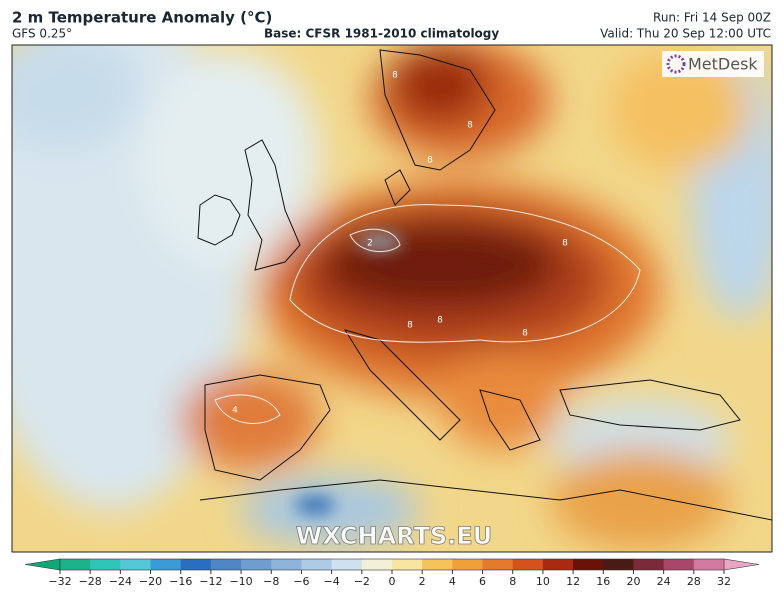 The image size is (784, 604). What do you see at coordinates (723, 64) in the screenshot?
I see `logo: MetDesk` at bounding box center [723, 64].